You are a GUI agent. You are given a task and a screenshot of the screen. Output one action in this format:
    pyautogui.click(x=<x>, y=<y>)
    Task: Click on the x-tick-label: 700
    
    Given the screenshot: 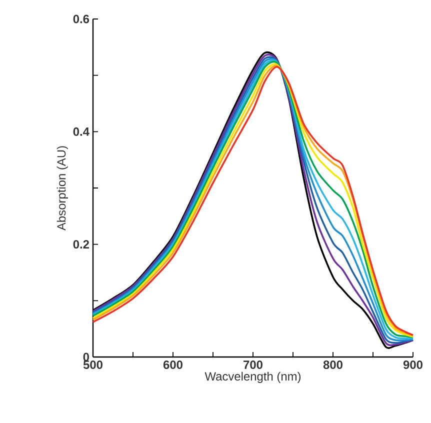 What is the action you would take?
    pyautogui.click(x=253, y=364)
    